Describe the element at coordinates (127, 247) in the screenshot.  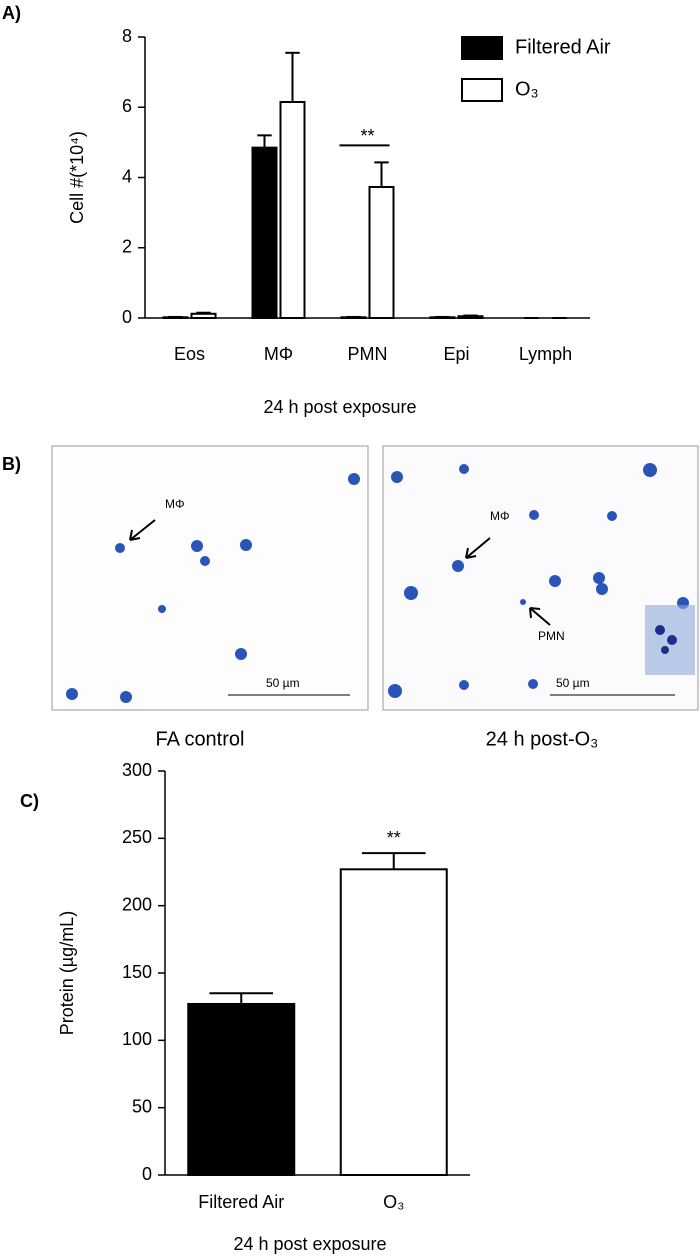
I see `y-tick-label: 2` at that location.